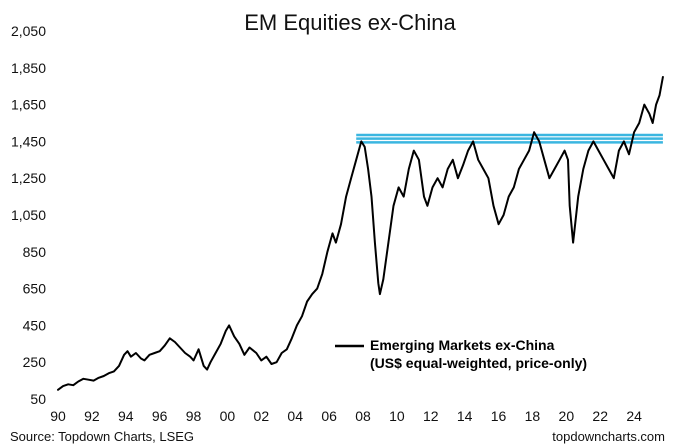 This screenshot has width=680, height=447. I want to click on chart-title: EM Equities ex-China, so click(350, 22).